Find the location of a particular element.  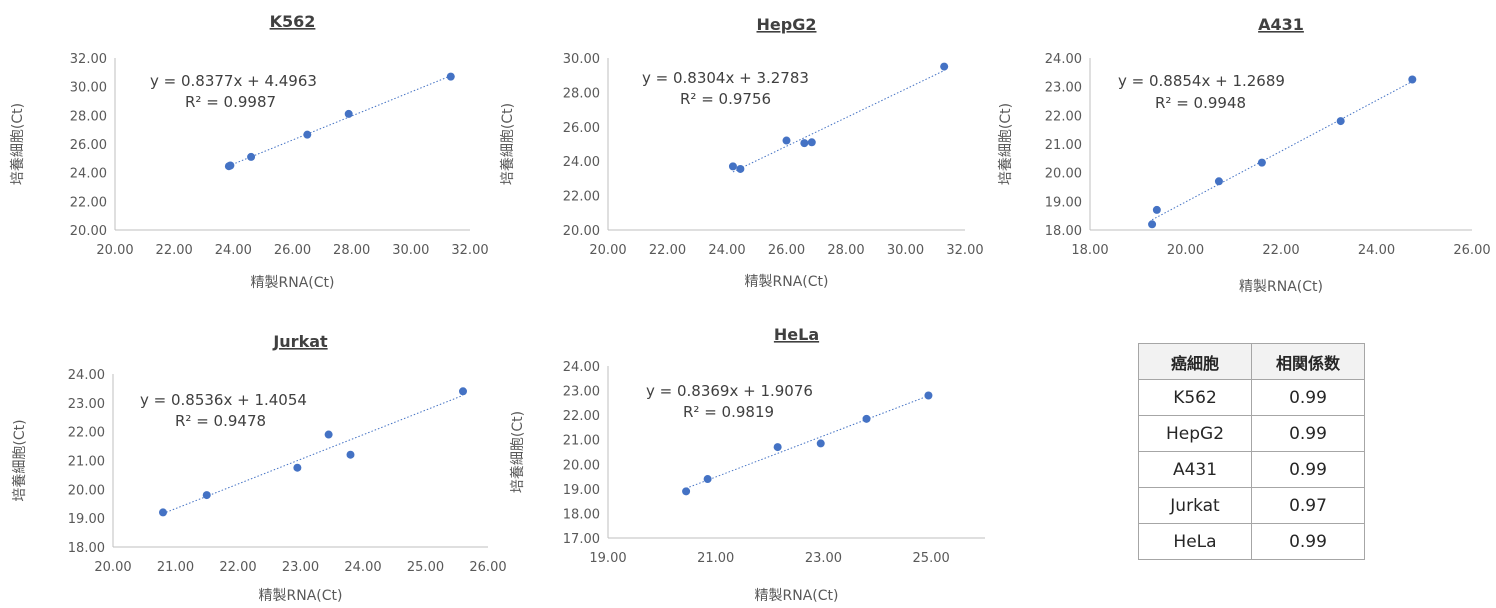

trend-equation: y = 0.8854x + 1.2689 is located at coordinates (1201, 81).